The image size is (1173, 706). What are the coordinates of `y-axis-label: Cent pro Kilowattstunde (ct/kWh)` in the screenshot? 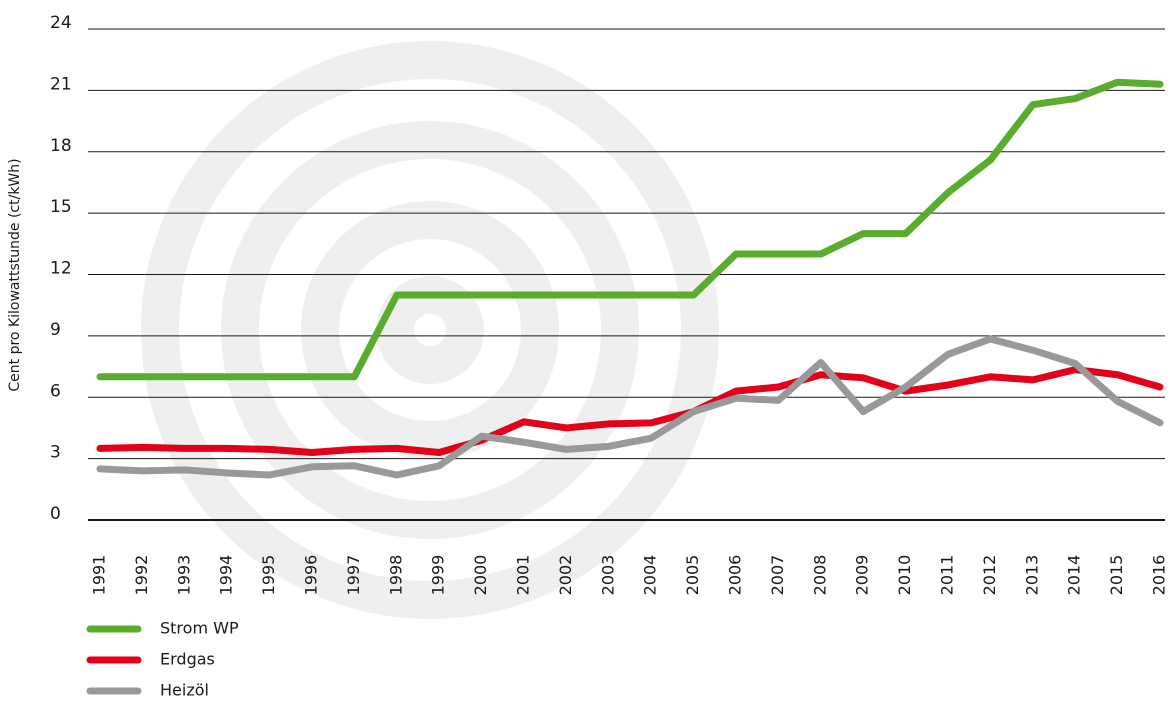 It's located at (15, 274).